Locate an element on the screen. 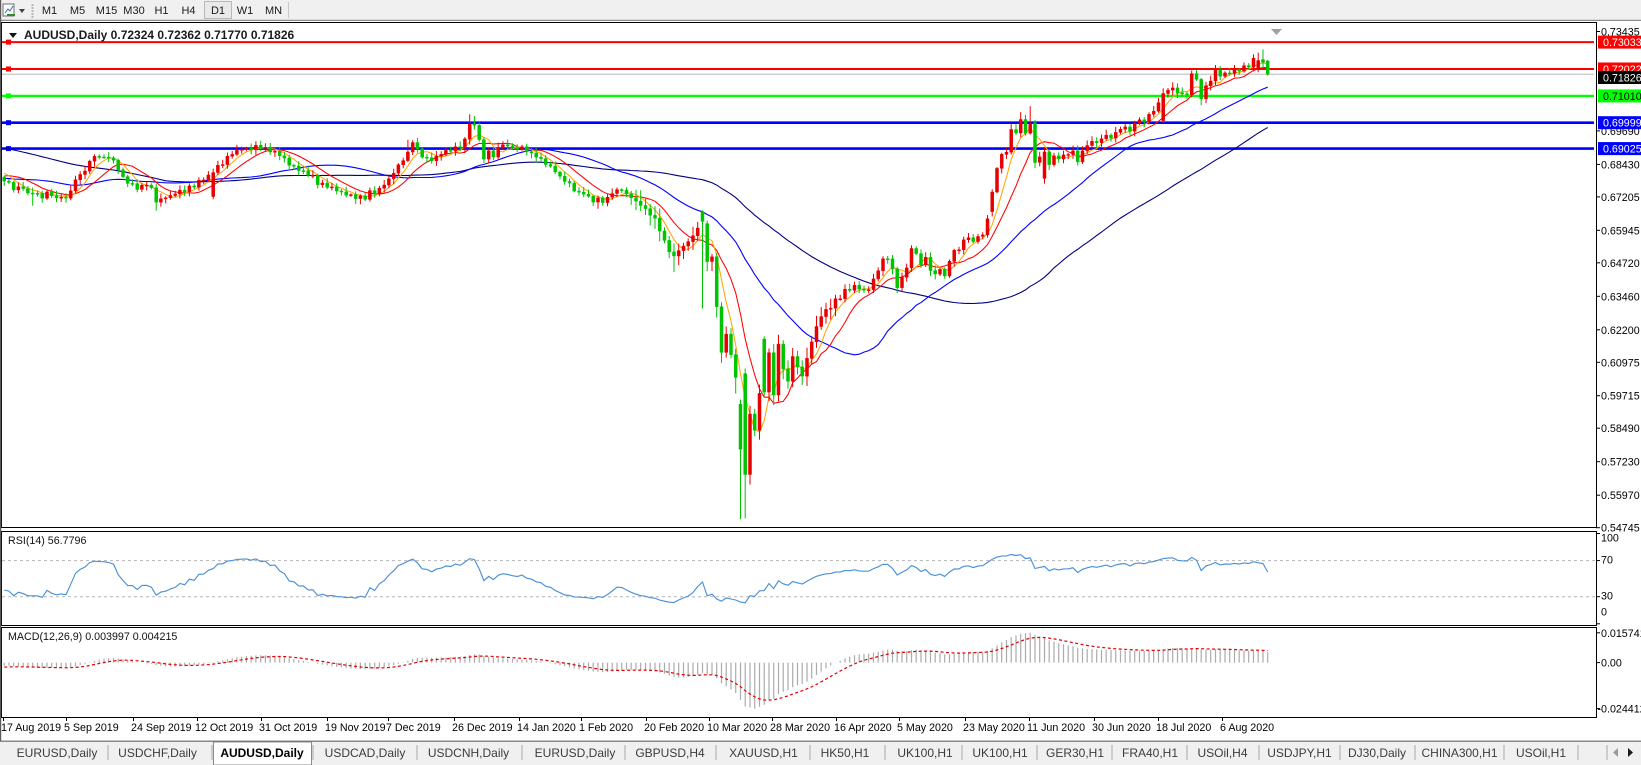 The width and height of the screenshot is (1641, 765). svg-text: 12 Oct 2019 is located at coordinates (224, 728).